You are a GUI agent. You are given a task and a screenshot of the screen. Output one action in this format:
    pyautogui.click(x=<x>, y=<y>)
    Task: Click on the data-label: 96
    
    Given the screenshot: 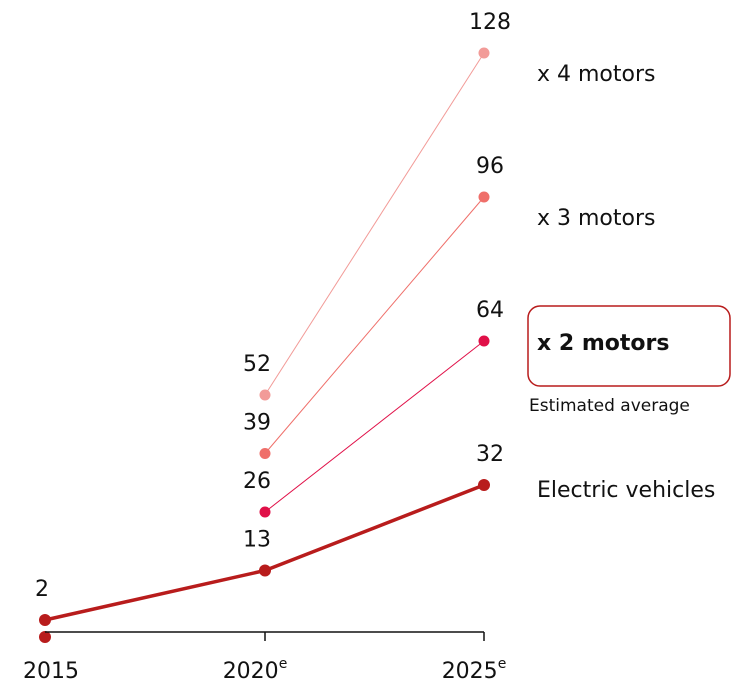 What is the action you would take?
    pyautogui.click(x=490, y=166)
    